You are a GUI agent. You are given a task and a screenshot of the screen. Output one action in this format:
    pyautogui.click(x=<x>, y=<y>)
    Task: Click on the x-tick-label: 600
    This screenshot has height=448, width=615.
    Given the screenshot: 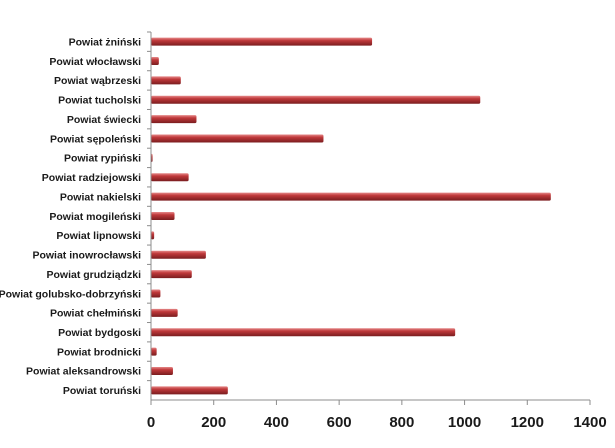 What is the action you would take?
    pyautogui.click(x=339, y=422)
    